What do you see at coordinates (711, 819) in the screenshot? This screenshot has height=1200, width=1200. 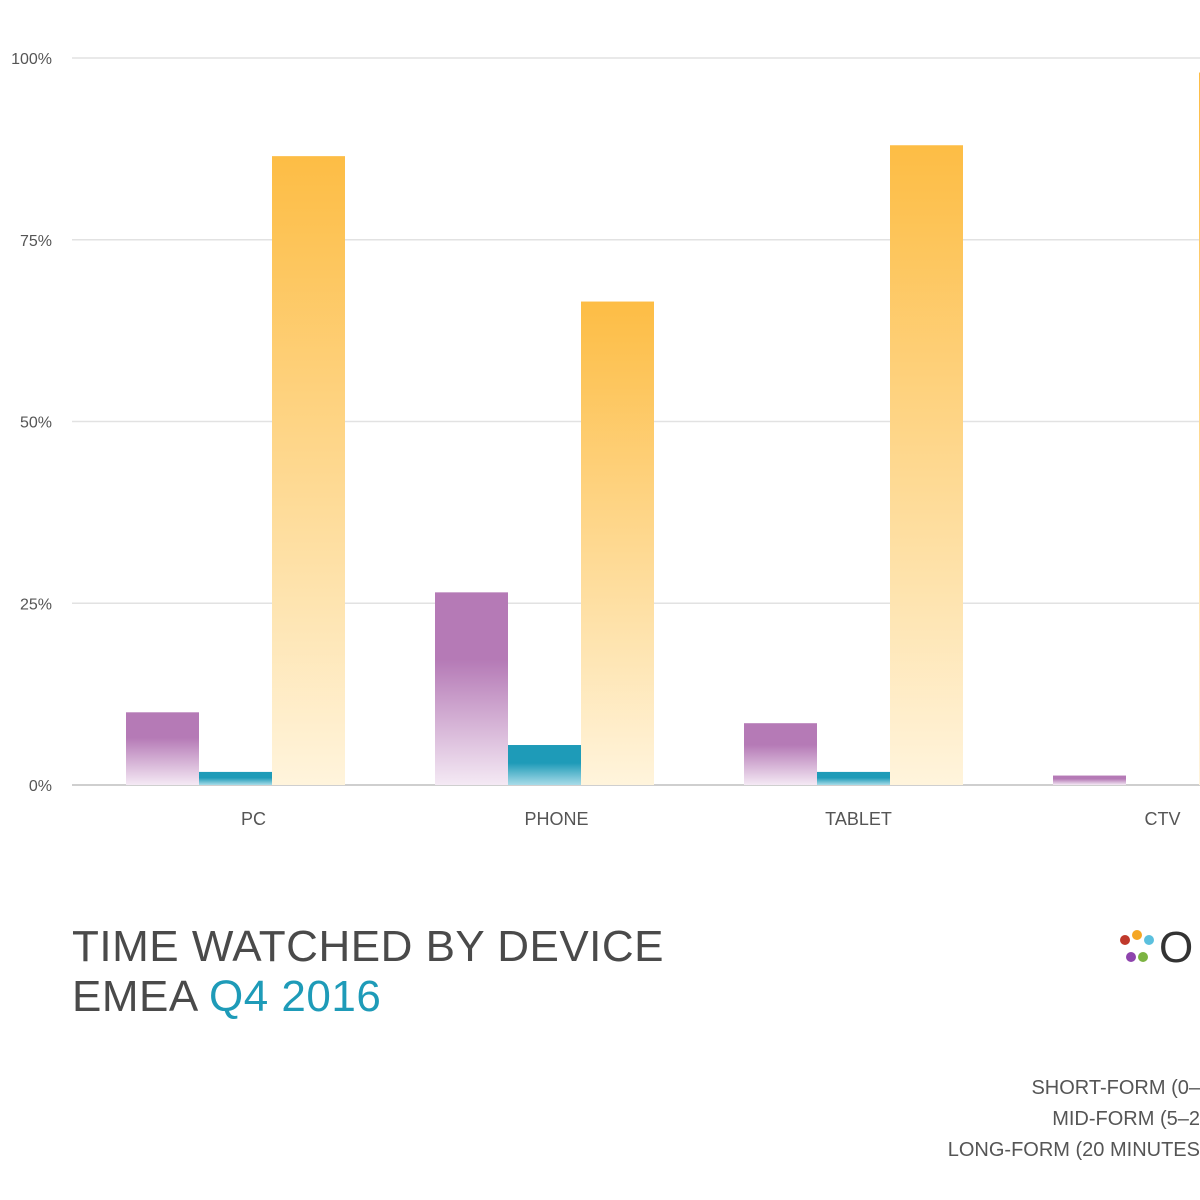 I see `x-axis-labels: PC PHONE TABLET CTV` at bounding box center [711, 819].